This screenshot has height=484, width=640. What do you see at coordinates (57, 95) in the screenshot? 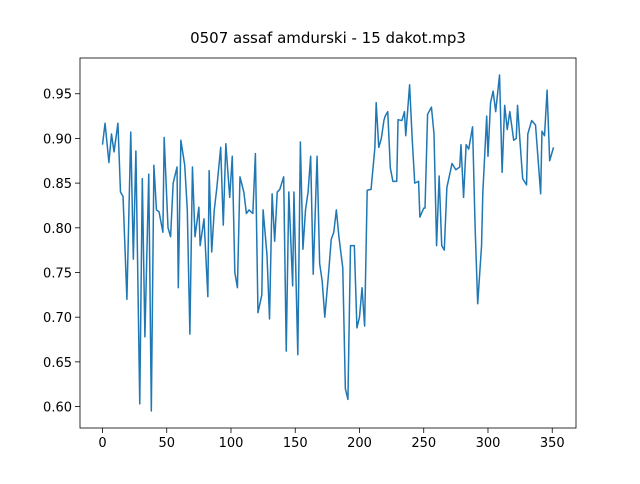
I see `y-tick-label: 0.95` at bounding box center [57, 95].